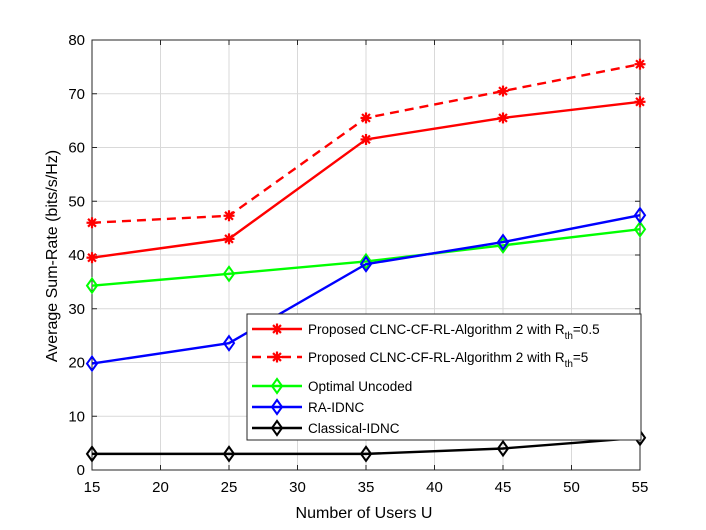 The image size is (706, 530). What do you see at coordinates (76, 309) in the screenshot?
I see `y-tick-label: 30` at bounding box center [76, 309].